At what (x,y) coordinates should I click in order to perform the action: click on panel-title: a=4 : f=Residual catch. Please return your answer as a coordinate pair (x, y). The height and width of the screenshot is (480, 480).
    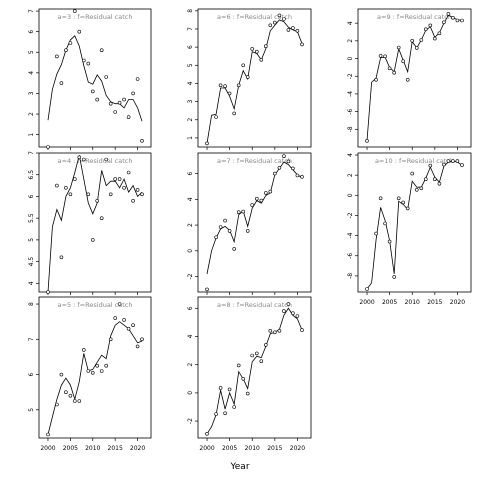
    Looking at the image, I should click on (95, 161).